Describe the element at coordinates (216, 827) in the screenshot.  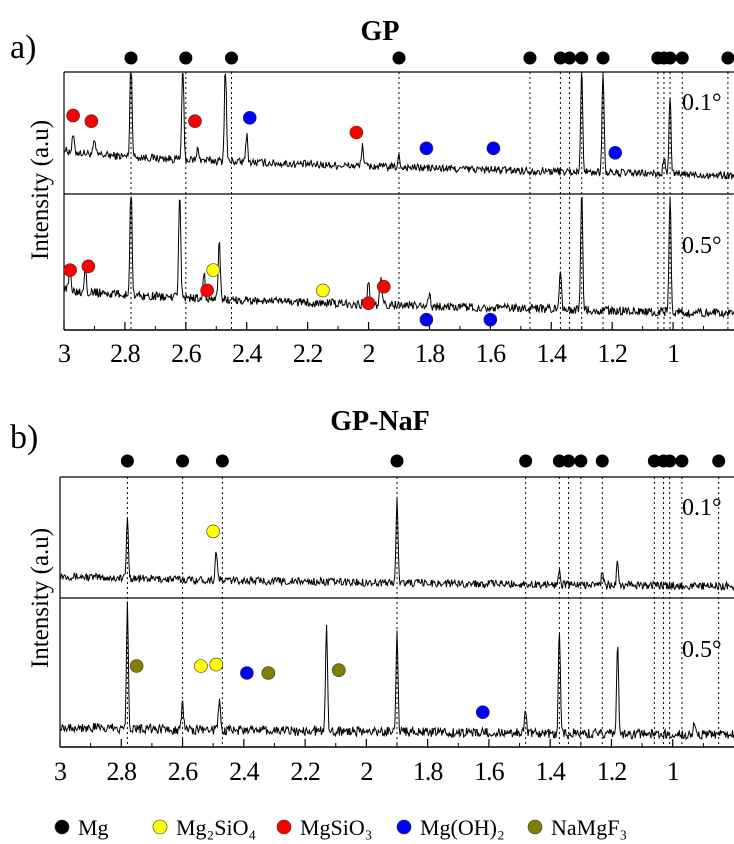
I see `legend-label-mg2sio4: Mg₂SiO₄` at that location.